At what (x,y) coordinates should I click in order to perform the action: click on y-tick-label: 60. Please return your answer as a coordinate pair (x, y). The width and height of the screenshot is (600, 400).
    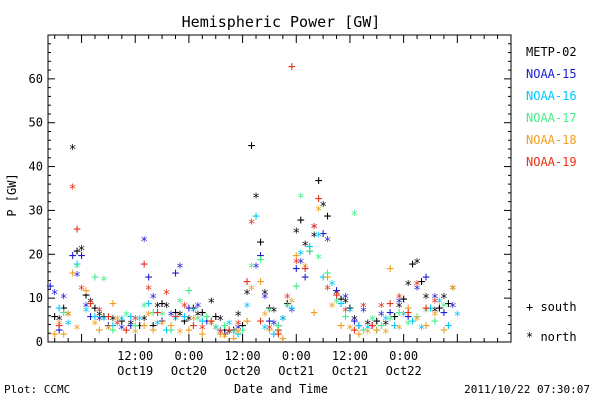
    Looking at the image, I should click on (36, 79).